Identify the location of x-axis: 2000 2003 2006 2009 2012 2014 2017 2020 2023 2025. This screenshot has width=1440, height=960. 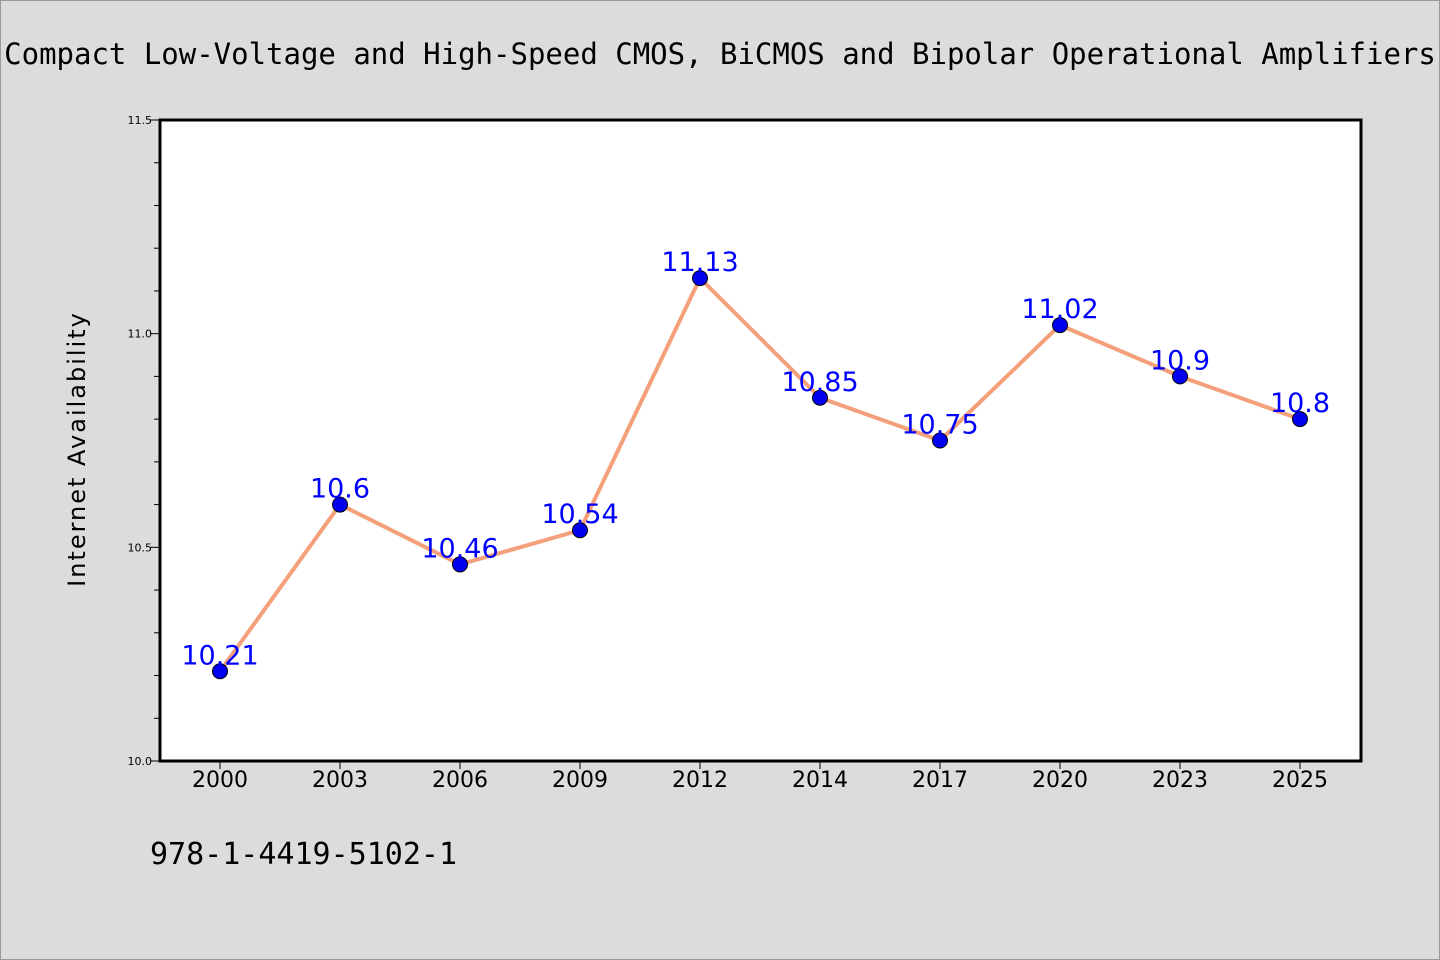
(760, 777).